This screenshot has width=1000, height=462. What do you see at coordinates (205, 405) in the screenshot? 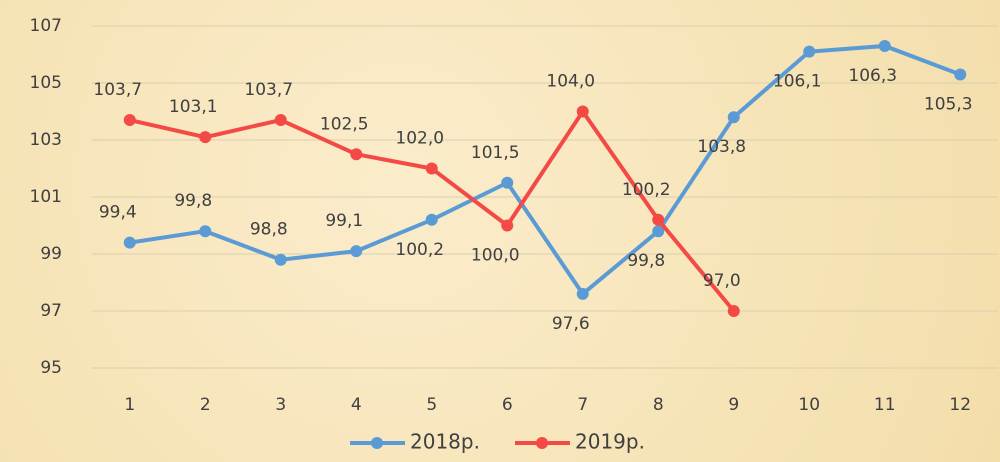
I see `x-tick-label: 2` at bounding box center [205, 405].